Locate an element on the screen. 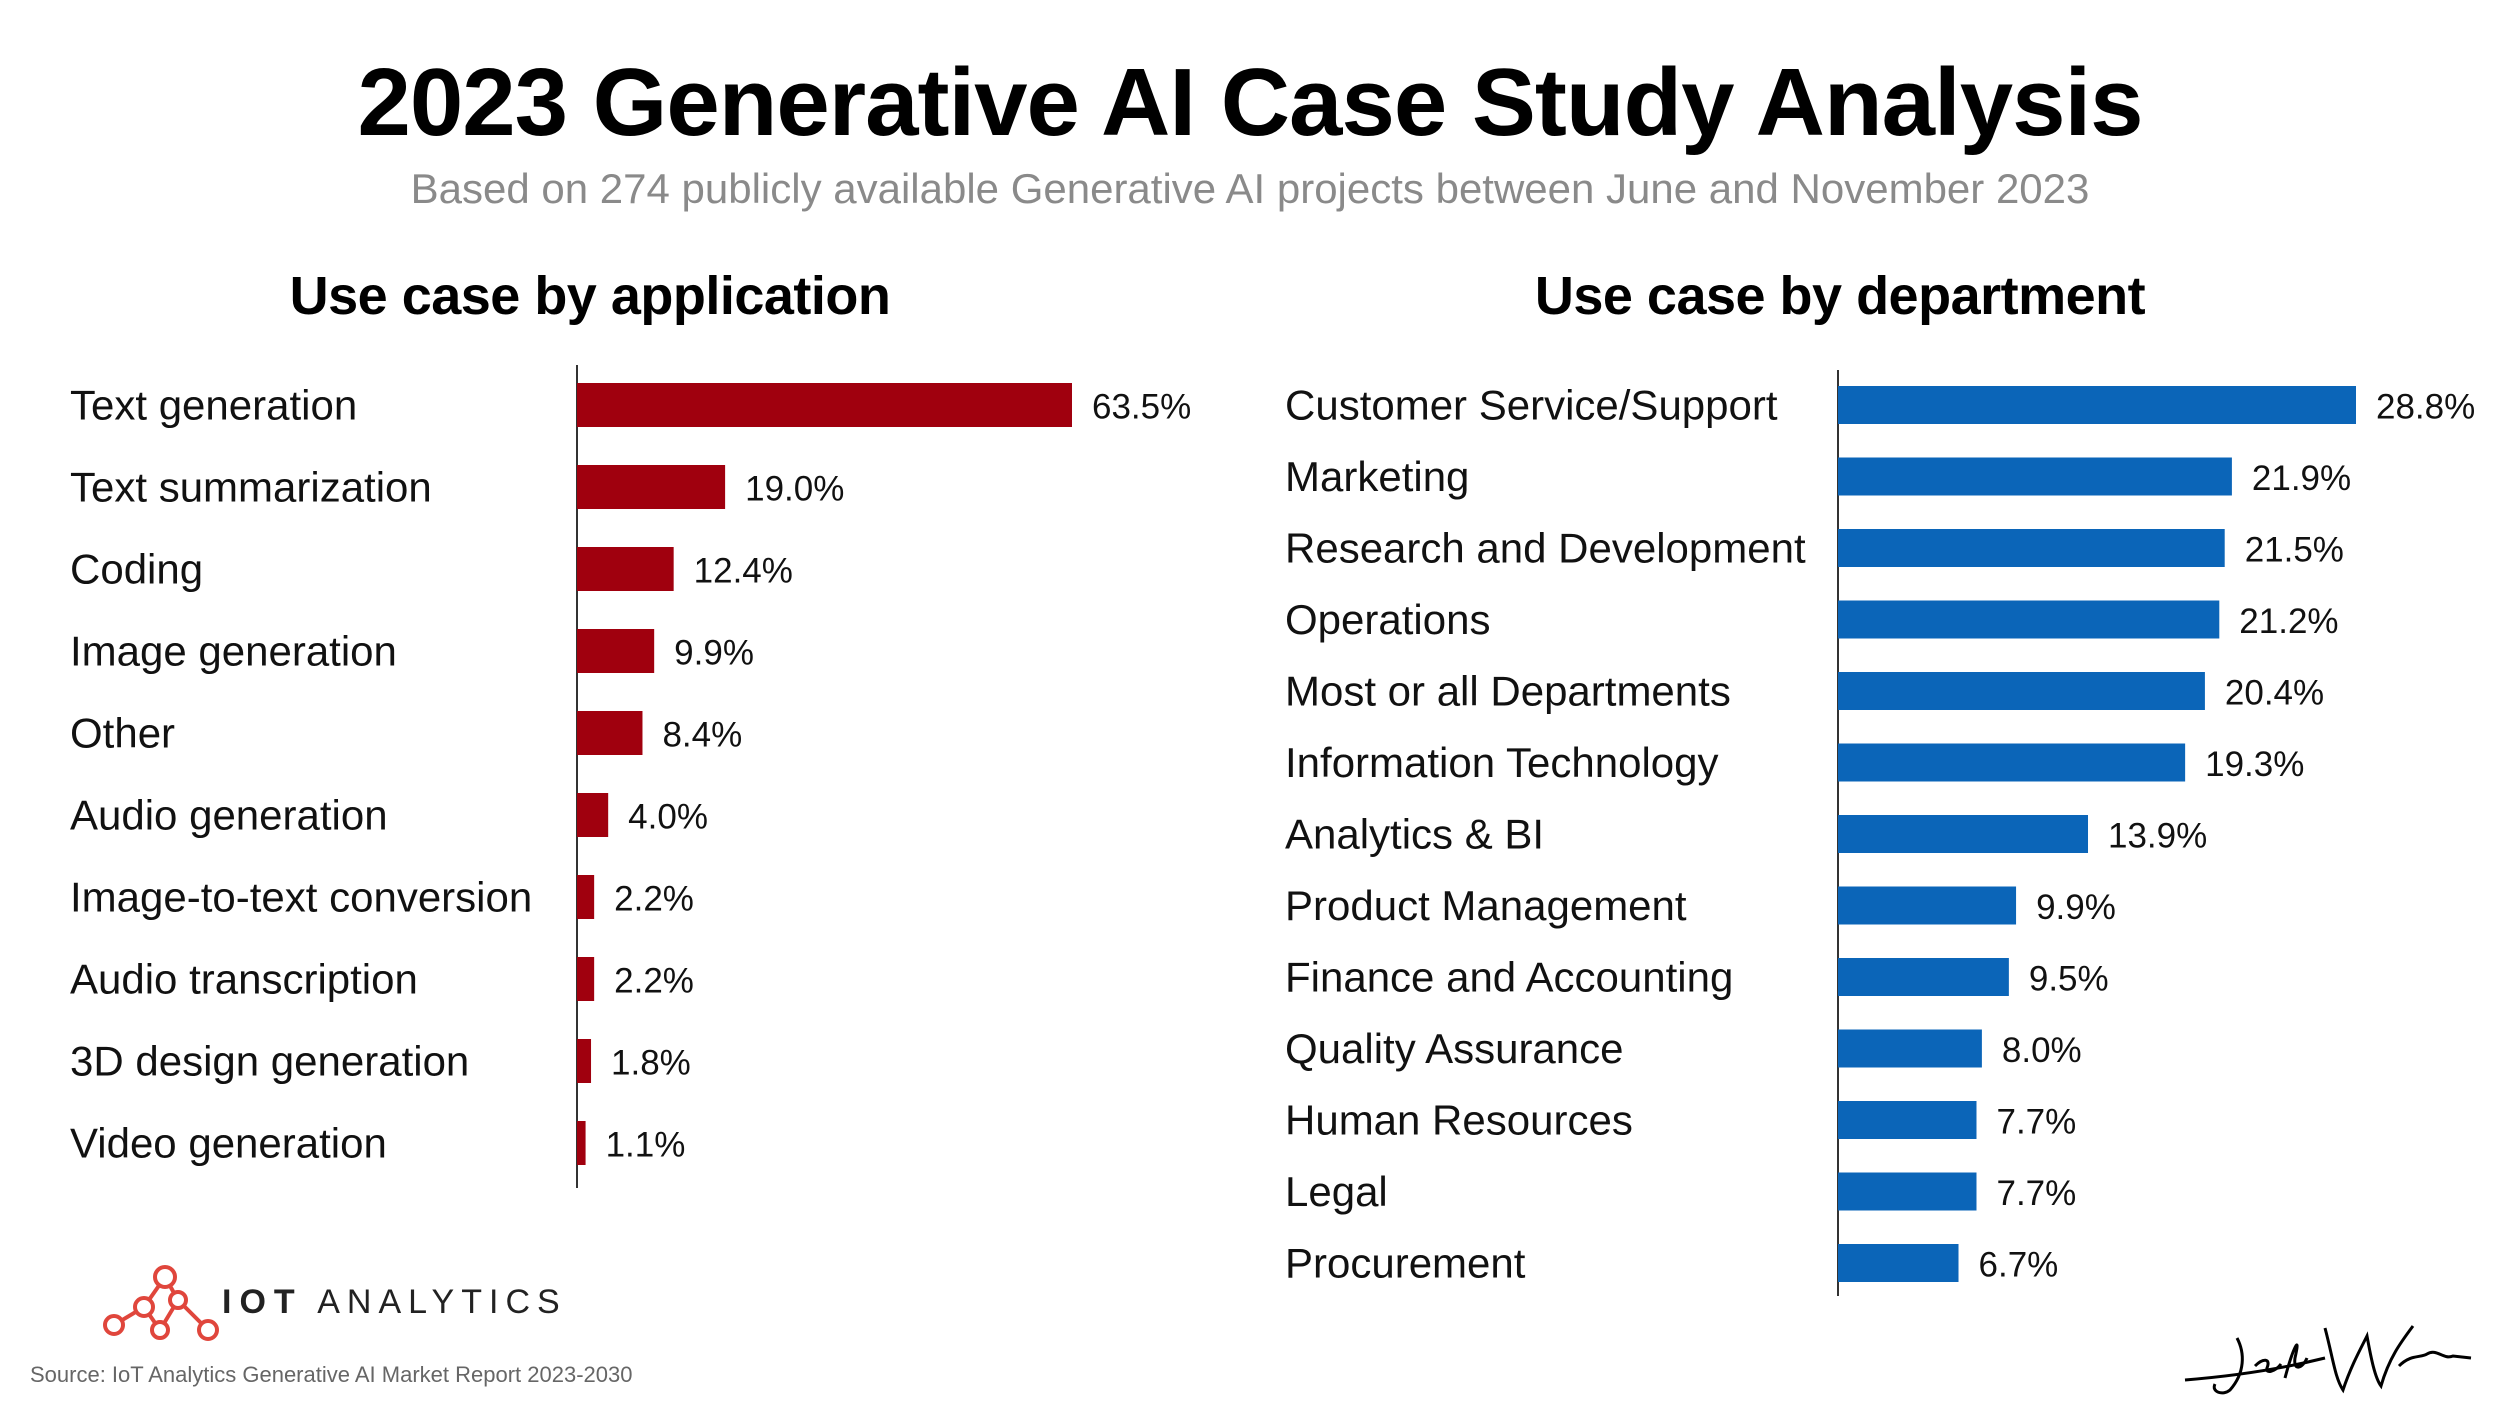 The height and width of the screenshot is (1406, 2500). page-title: 2023 Generative AI Case Study Analysis is located at coordinates (1250, 102).